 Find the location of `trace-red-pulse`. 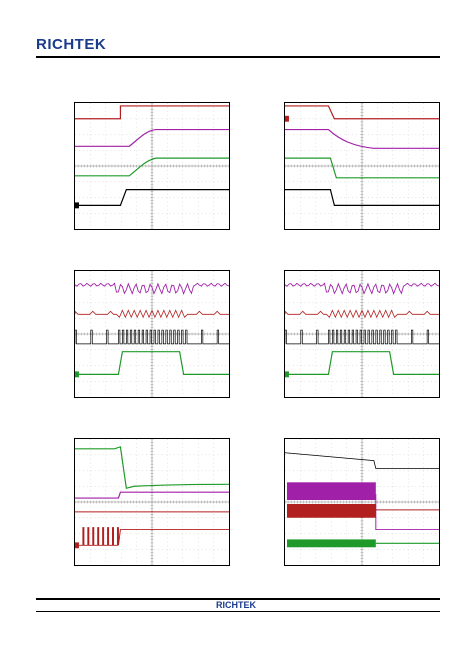

trace-red-pulse is located at coordinates (152, 536).